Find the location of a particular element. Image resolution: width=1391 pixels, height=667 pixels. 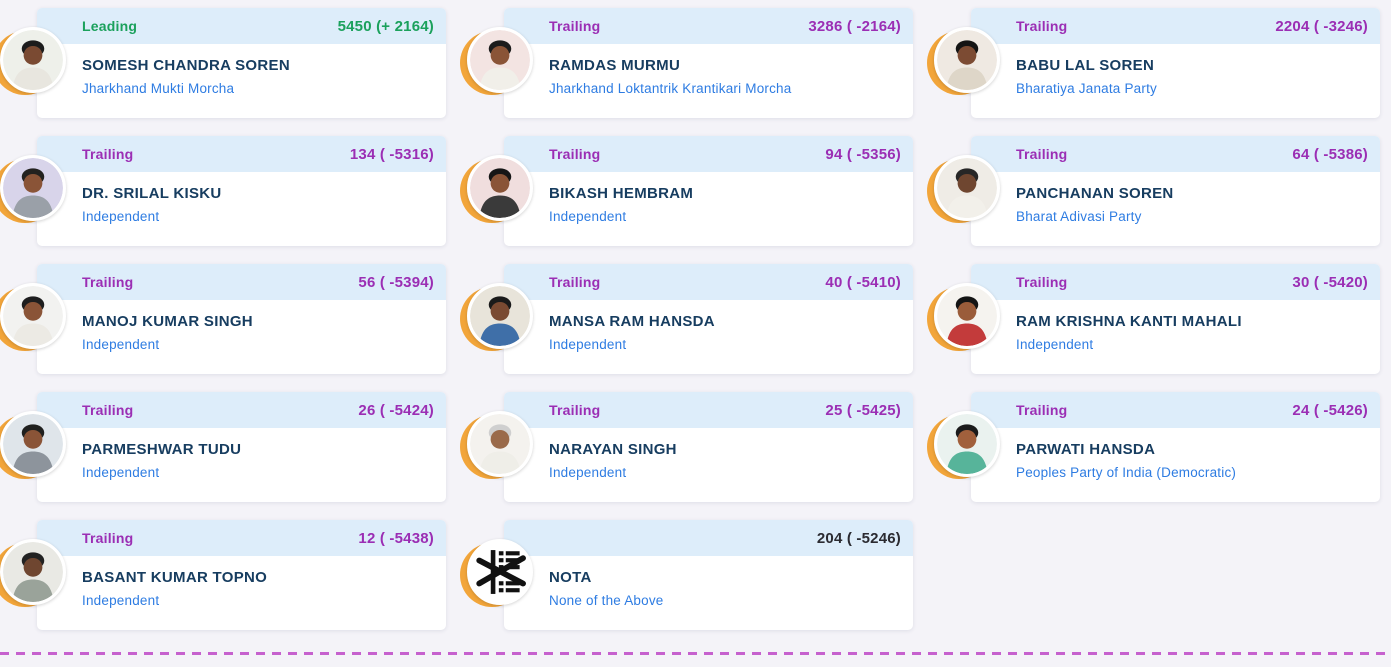

card-status-band: 204 ( -5246) is located at coordinates (708, 538).